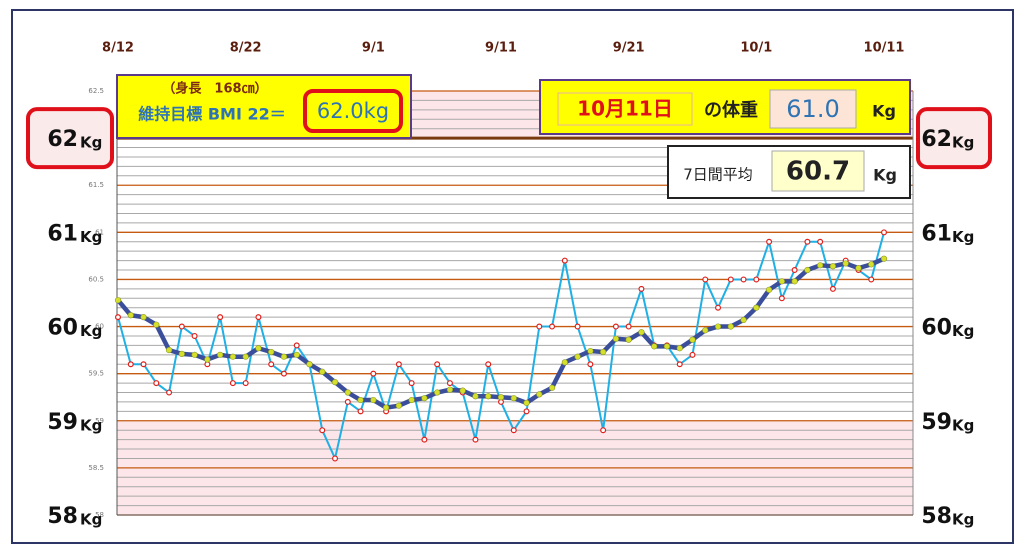 The image size is (1024, 552). What do you see at coordinates (501, 48) in the screenshot?
I see `x-tick-label: 9/11` at bounding box center [501, 48].